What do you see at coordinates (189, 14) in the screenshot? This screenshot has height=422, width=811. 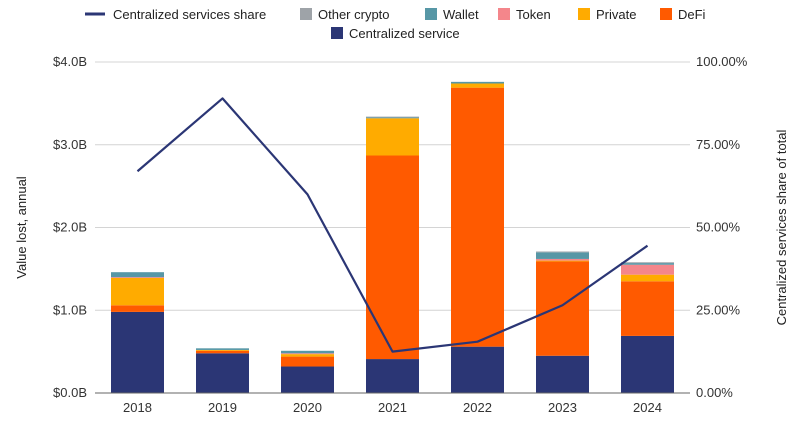 I see `legend-label: Centralized services share` at bounding box center [189, 14].